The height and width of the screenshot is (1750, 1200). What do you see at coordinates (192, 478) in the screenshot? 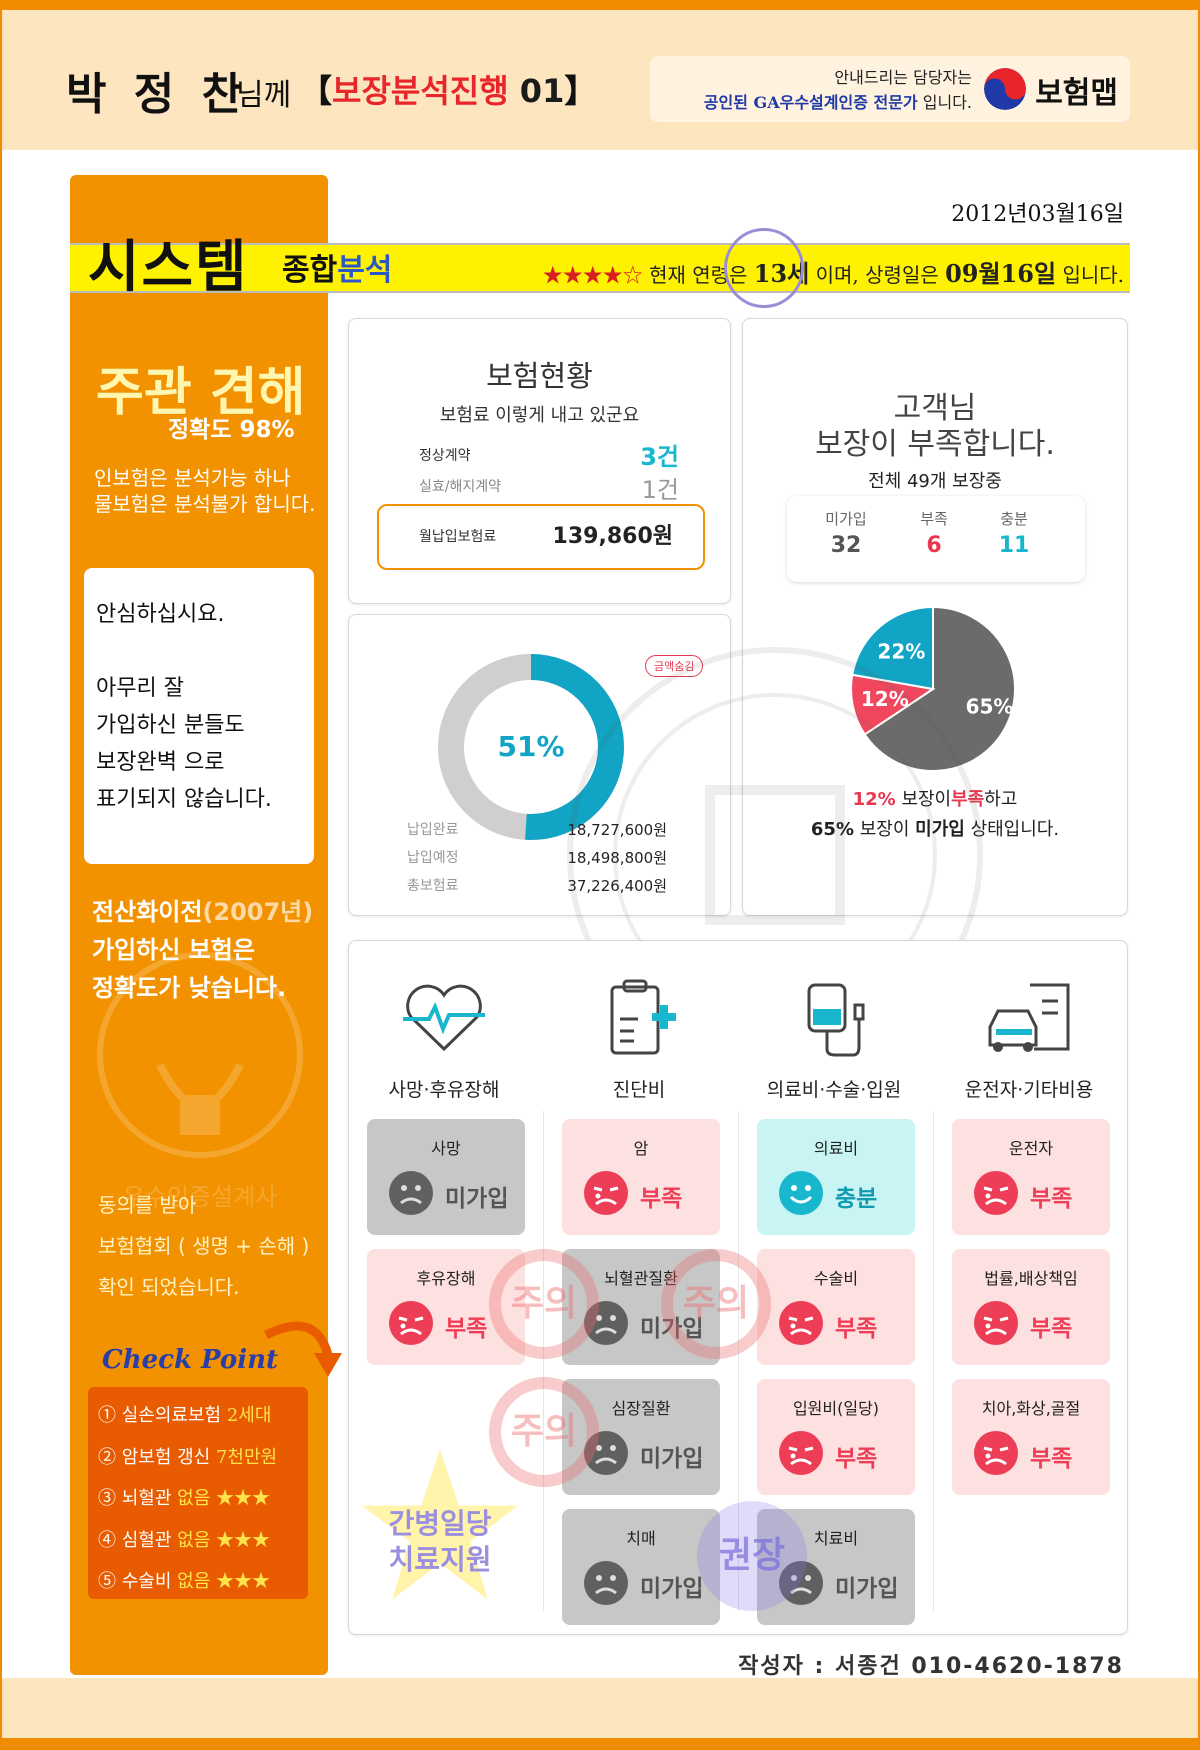
I see `analysis-note-line: 인보험은 분석가능 하나` at bounding box center [192, 478].